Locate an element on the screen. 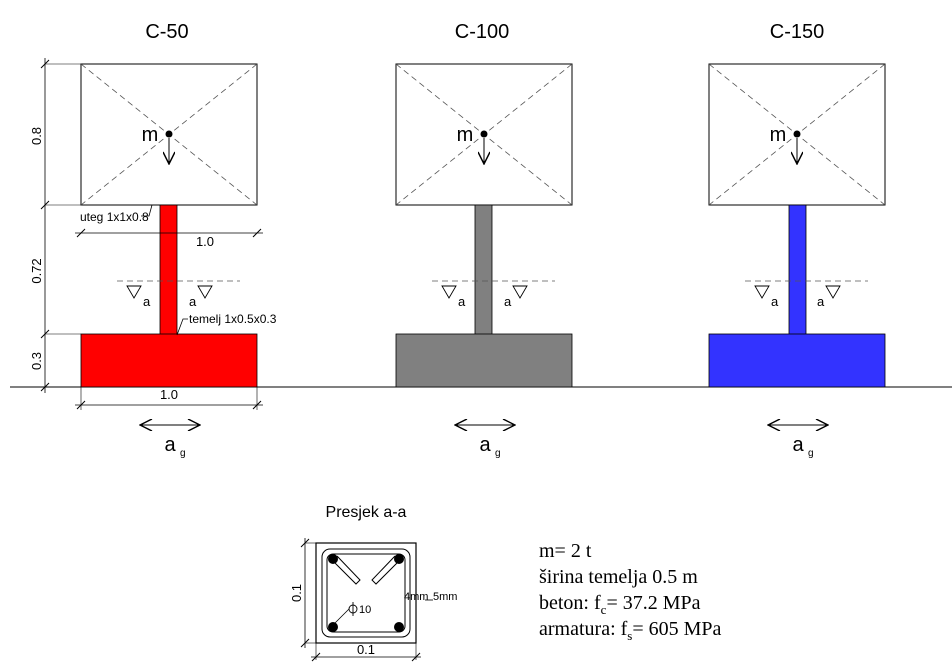 This screenshot has height=662, width=952. section-title: Presjek a-a is located at coordinates (366, 512).